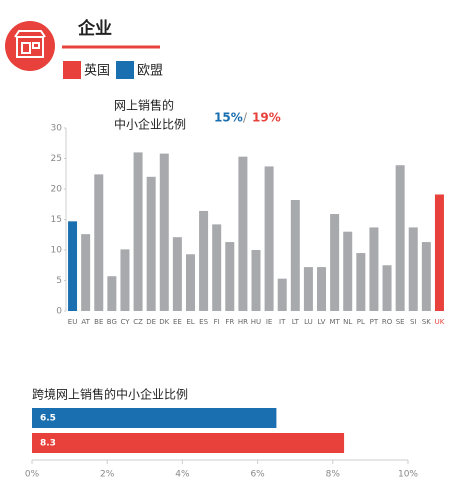  I want to click on x-tick-label: EU, so click(73, 322).